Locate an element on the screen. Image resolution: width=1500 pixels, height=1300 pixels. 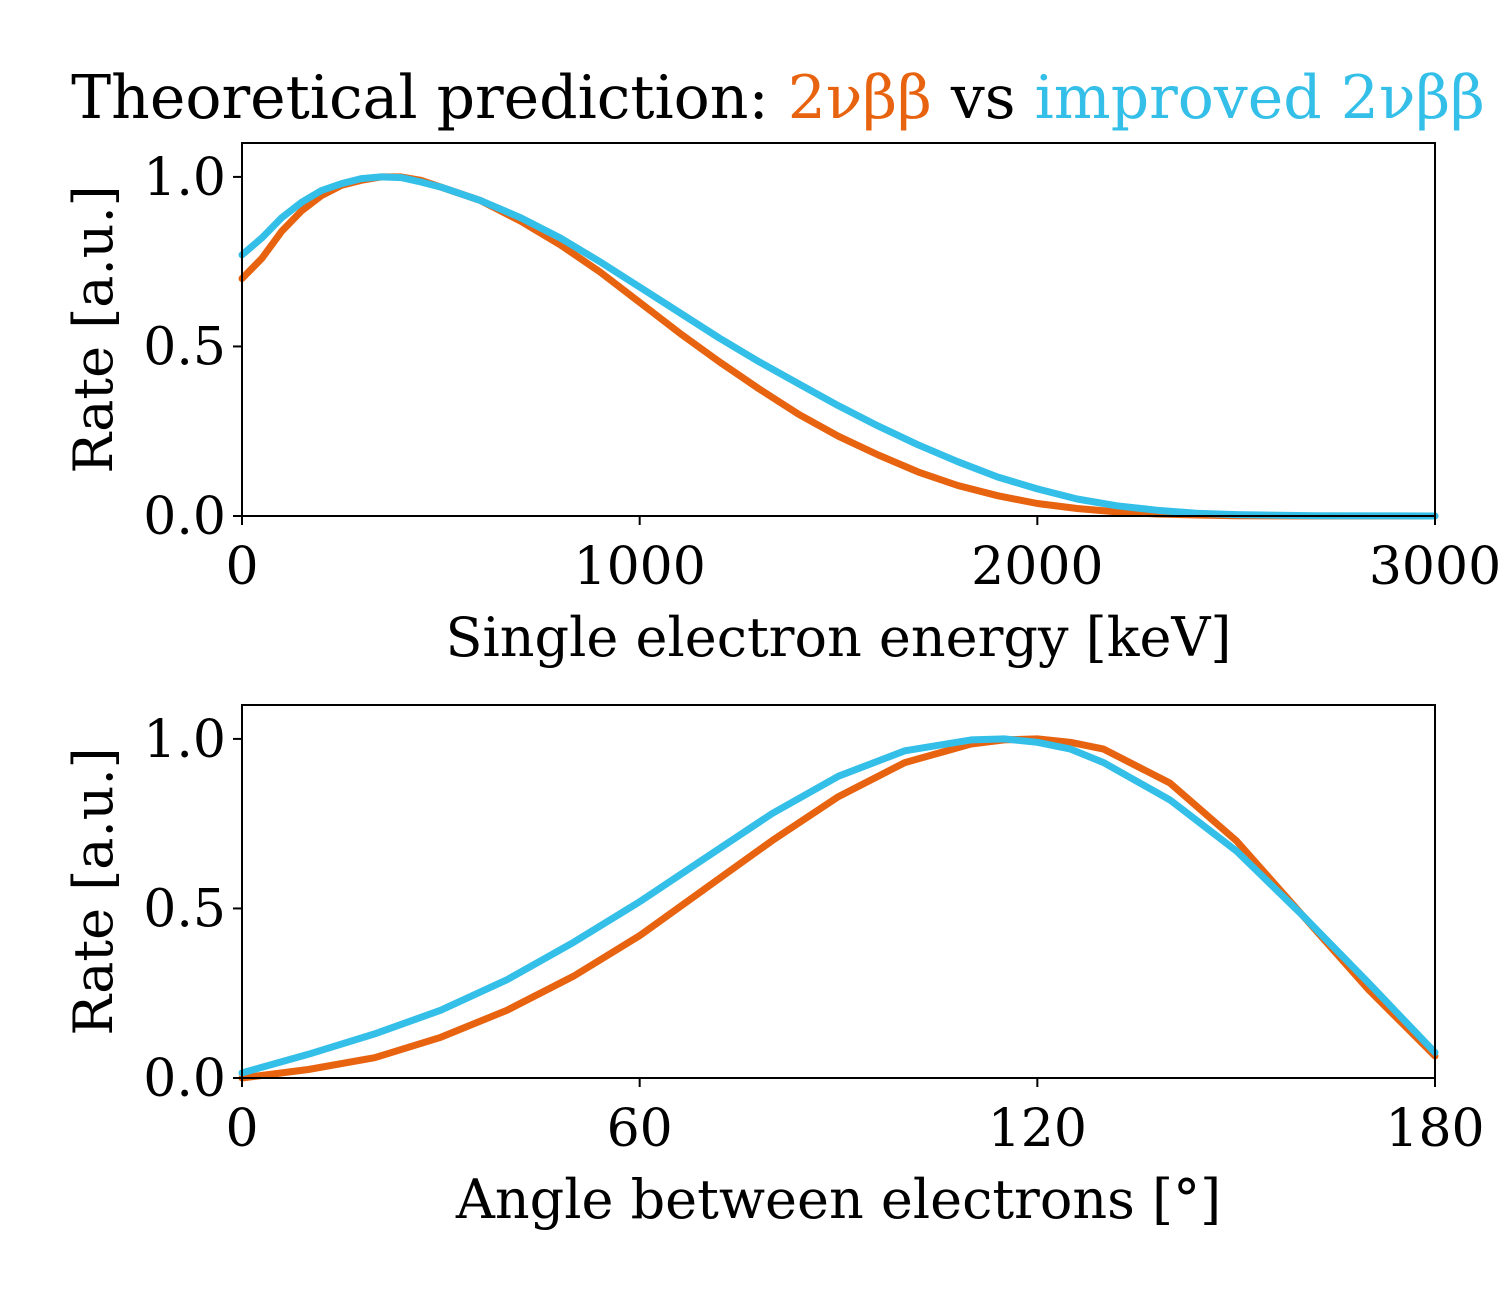
x-axis-label: Single electron energy [keV] is located at coordinates (839, 637).